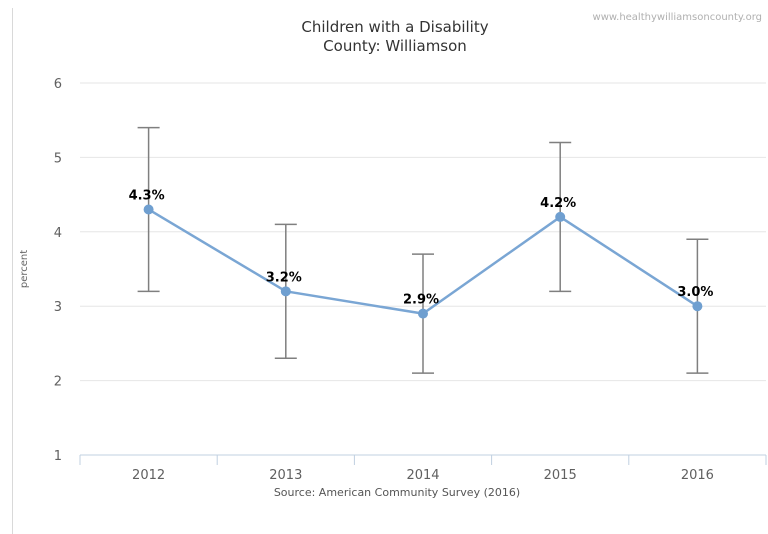  Describe the element at coordinates (421, 300) in the screenshot. I see `data-label: 2.9%` at that location.